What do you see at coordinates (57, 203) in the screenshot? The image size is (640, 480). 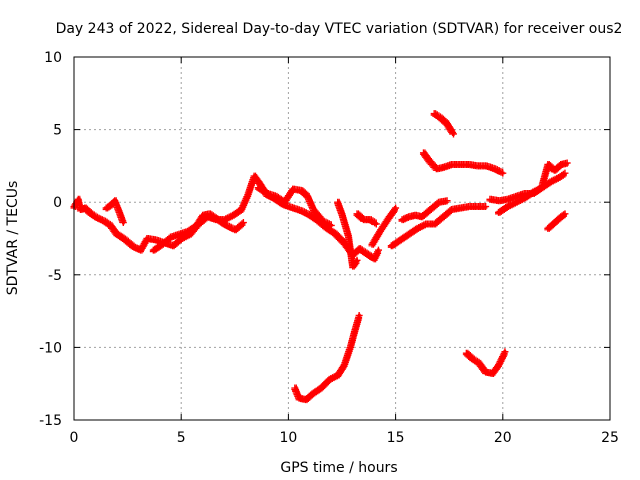 I see `y-tick-label: 0` at bounding box center [57, 203].